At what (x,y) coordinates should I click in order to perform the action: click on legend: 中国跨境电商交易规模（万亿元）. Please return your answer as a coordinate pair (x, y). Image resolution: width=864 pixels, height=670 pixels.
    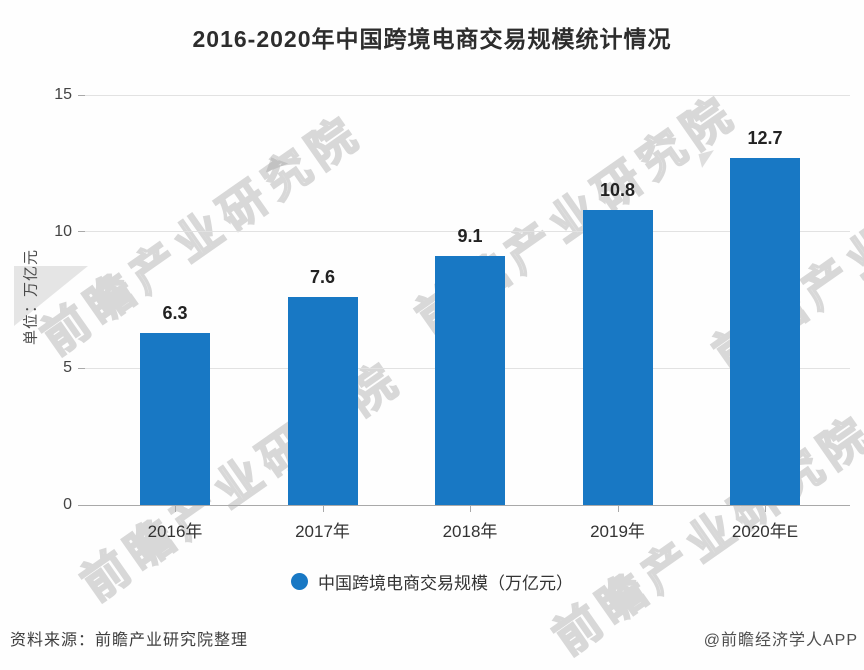
    Looking at the image, I should click on (432, 581).